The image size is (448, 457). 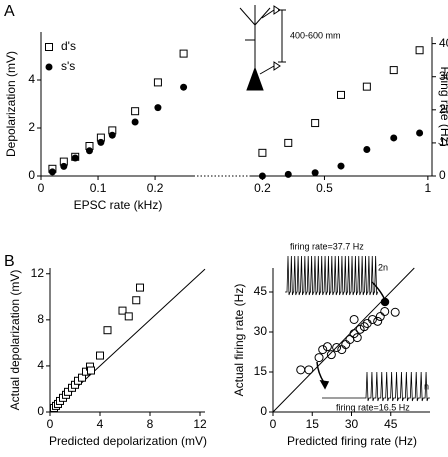 What do you see at coordinates (262, 188) in the screenshot?
I see `x-tick-label: 0.2` at bounding box center [262, 188].